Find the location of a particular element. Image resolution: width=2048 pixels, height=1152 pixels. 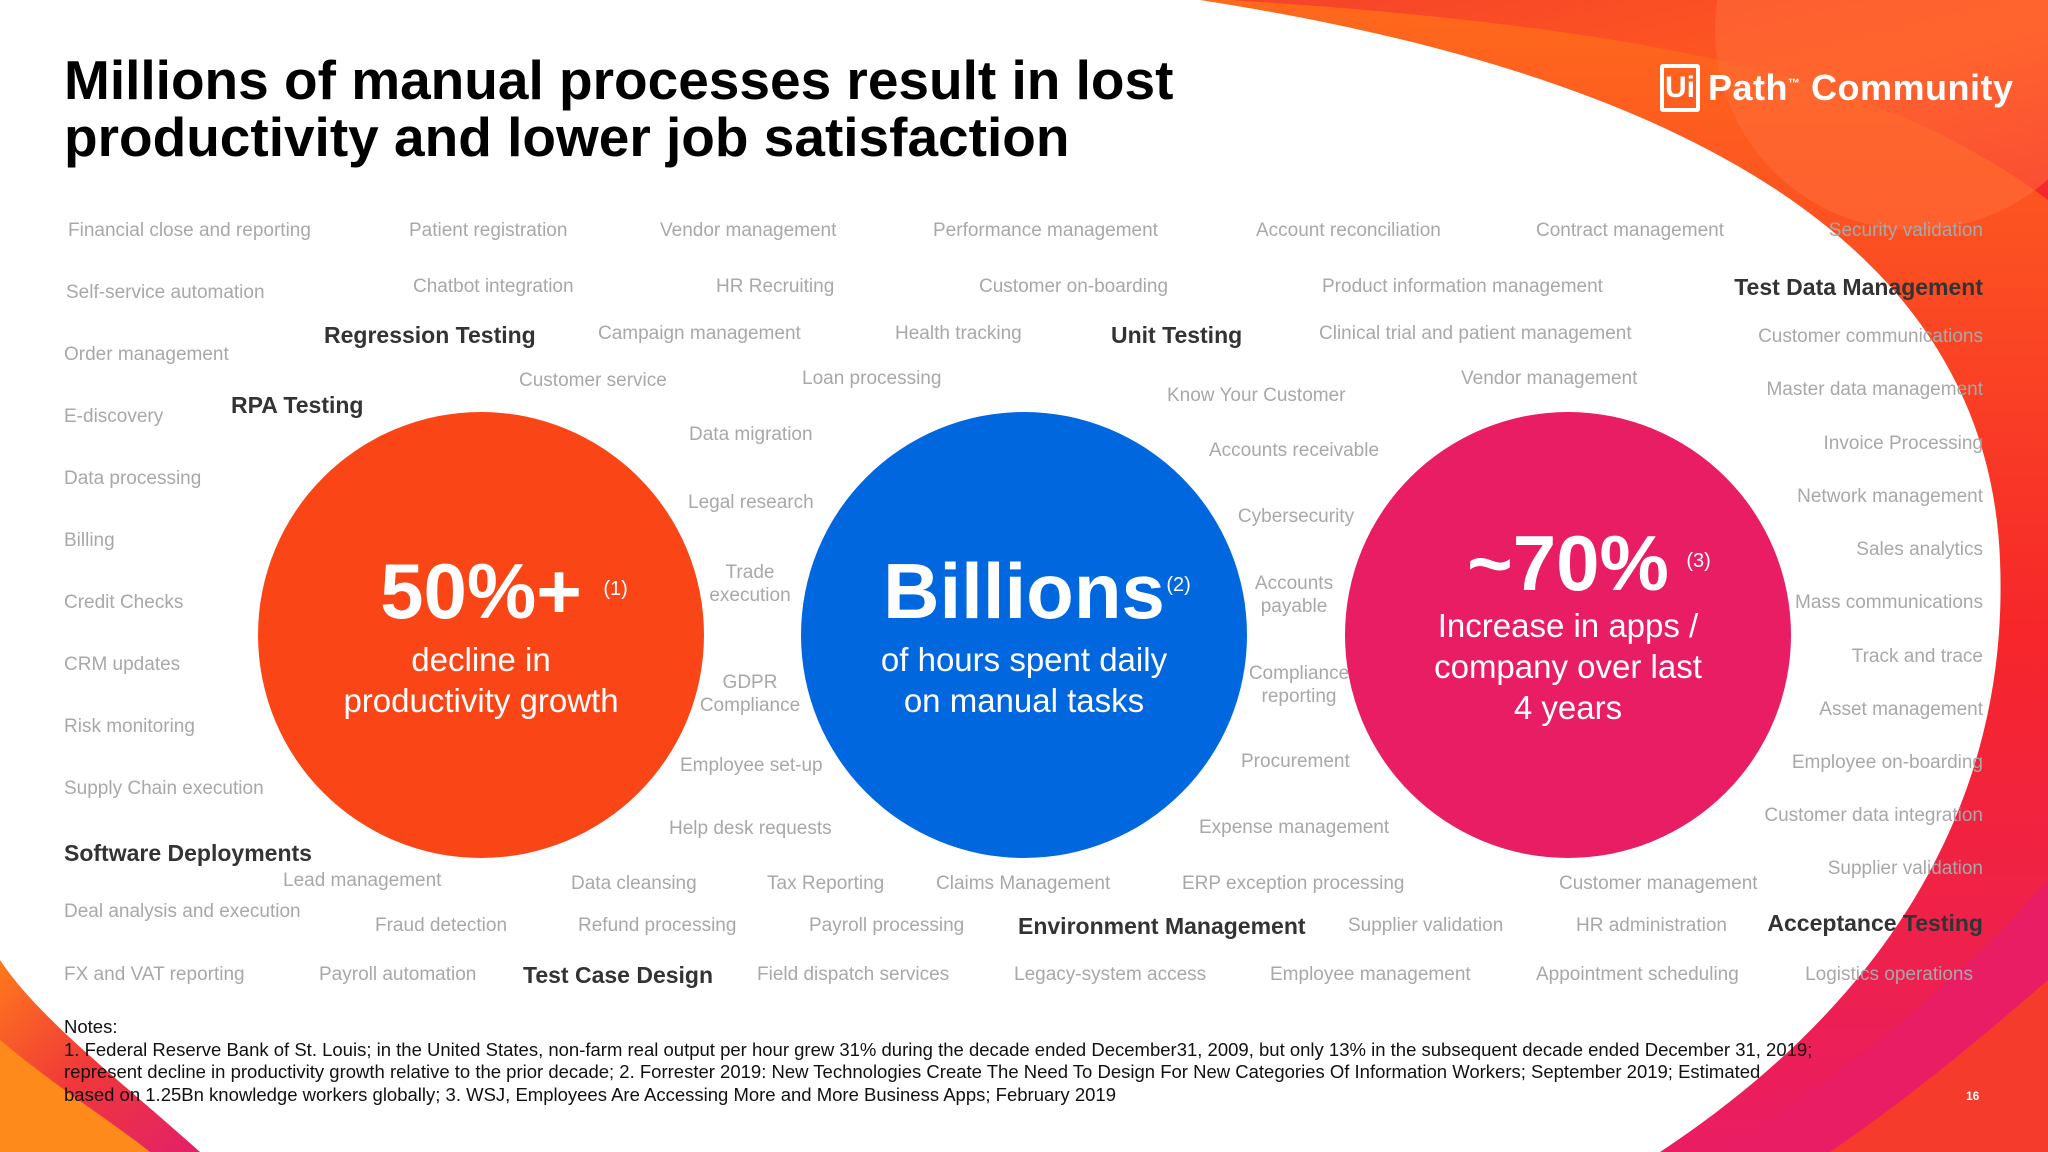

process-label: Billing is located at coordinates (89, 540).